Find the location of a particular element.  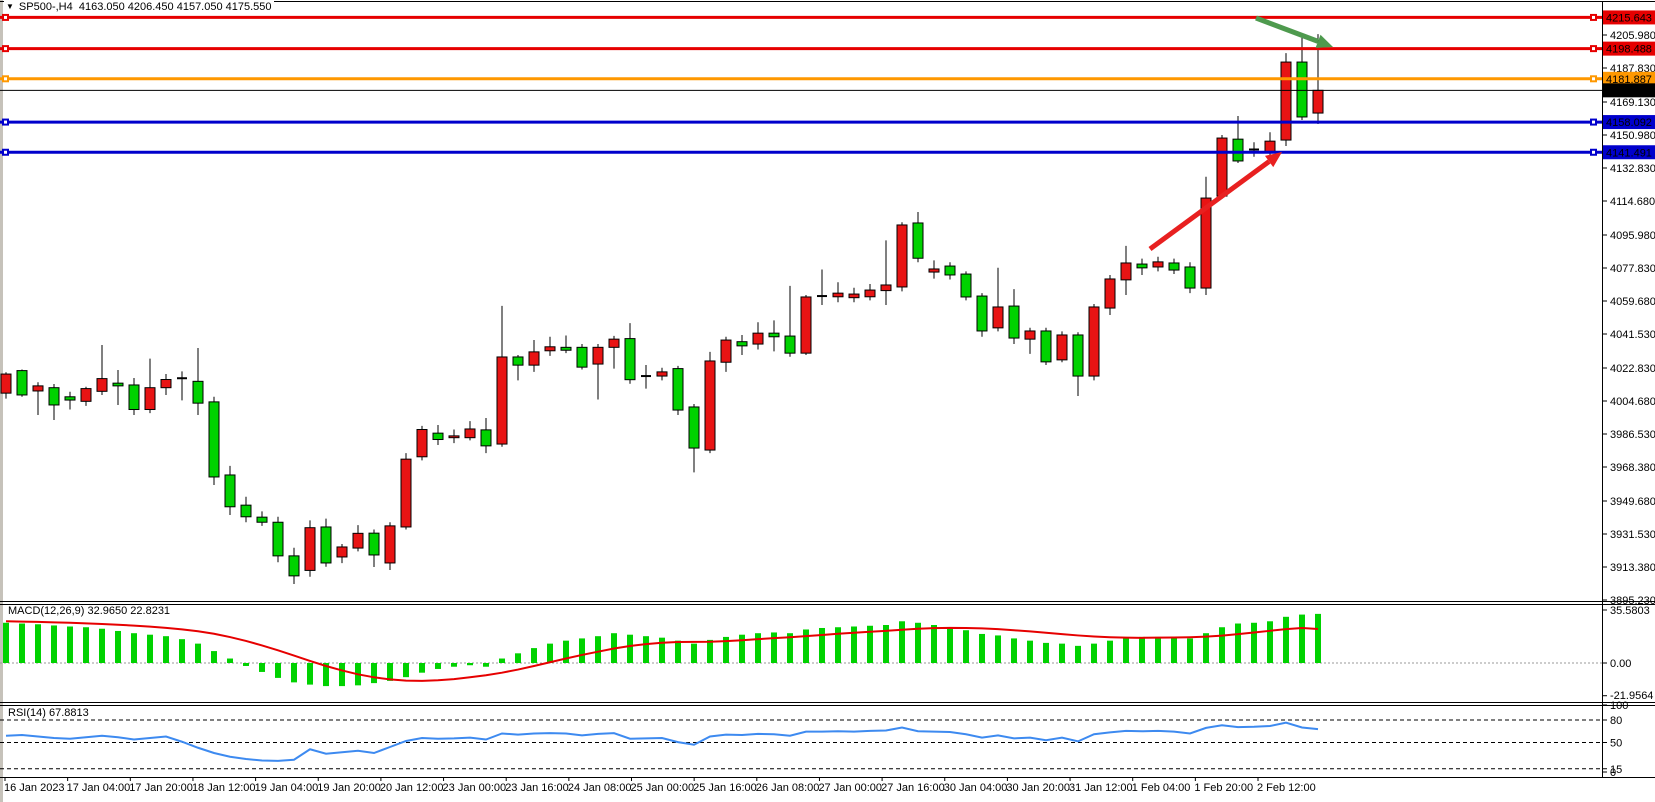

rsi-indicator-label: RSI(14) 67.8813 is located at coordinates (48, 713).